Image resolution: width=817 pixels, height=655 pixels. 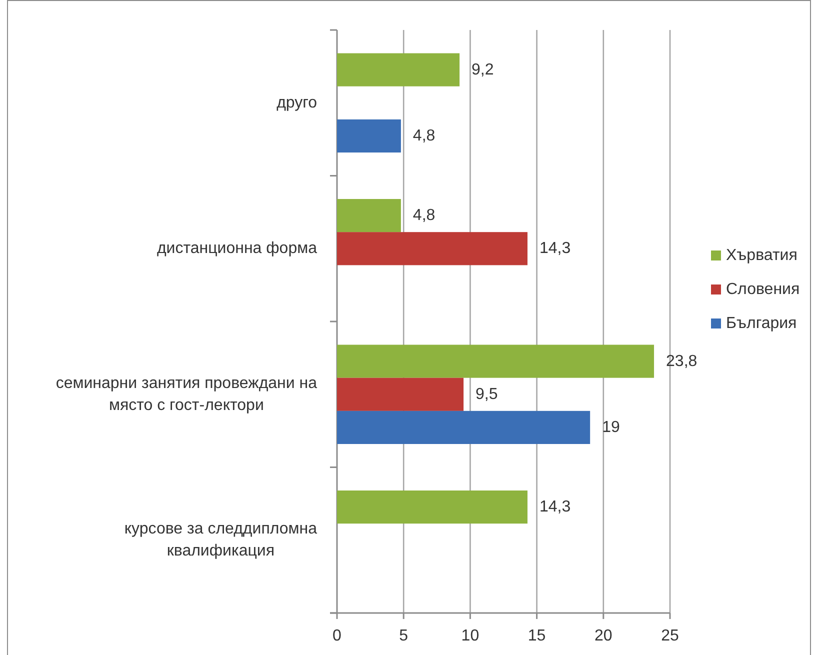 I want to click on y-tick-label: друго, so click(x=297, y=103).